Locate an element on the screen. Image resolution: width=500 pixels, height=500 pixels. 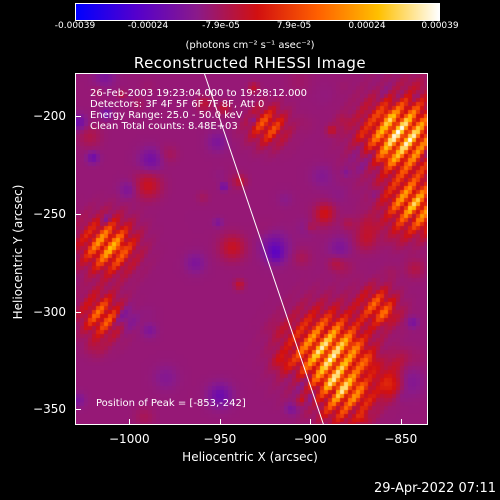
colorbar-tick-label: -0.00024 is located at coordinates (148, 26).